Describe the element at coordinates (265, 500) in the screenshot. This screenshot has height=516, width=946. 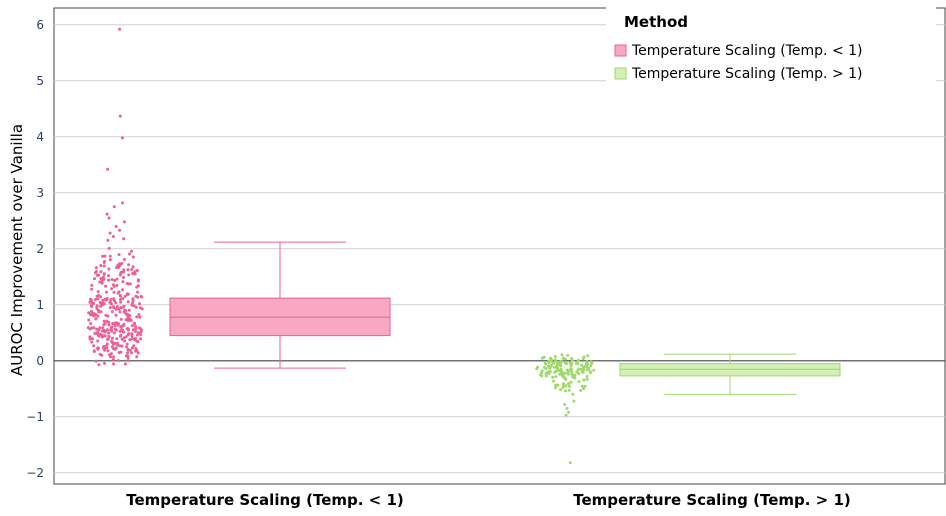
I see `category-label: Temperature Scaling (Temp. < 1)` at that location.